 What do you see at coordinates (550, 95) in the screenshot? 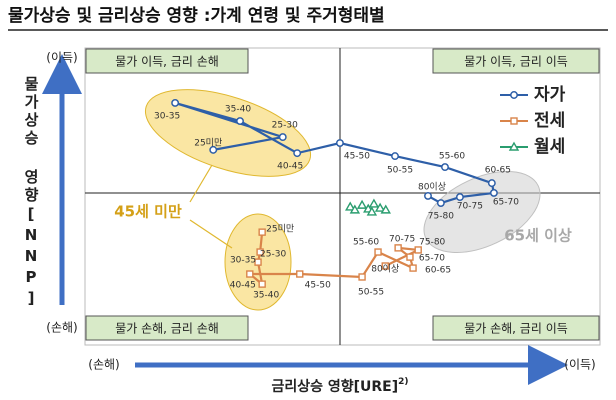
I see `legend-label: 자가` at bounding box center [550, 95].